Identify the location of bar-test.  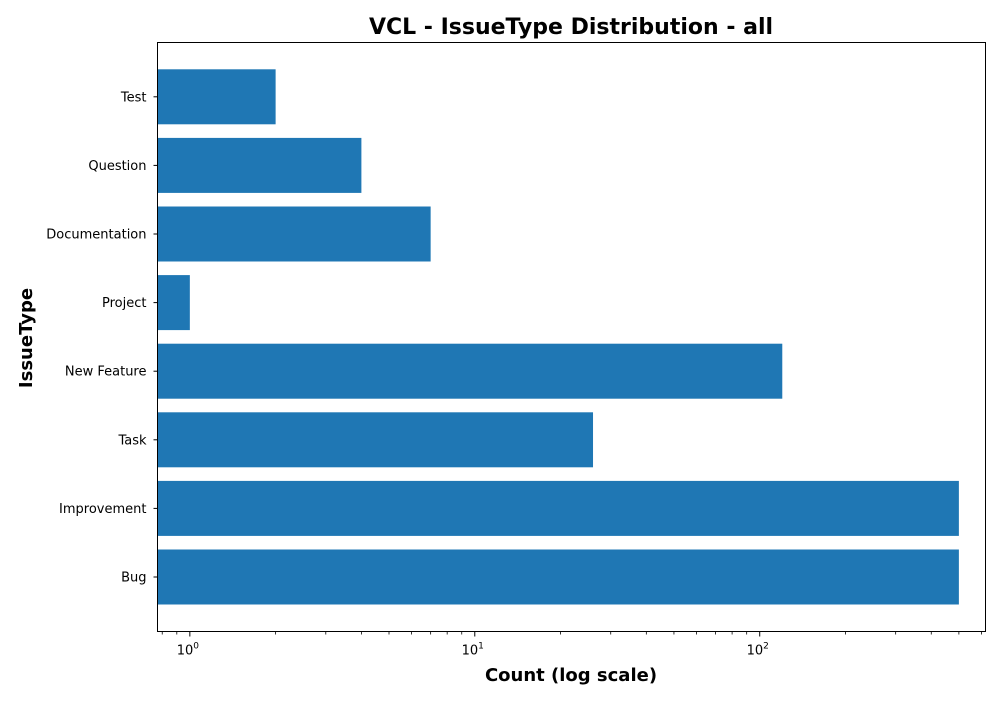
(216, 97).